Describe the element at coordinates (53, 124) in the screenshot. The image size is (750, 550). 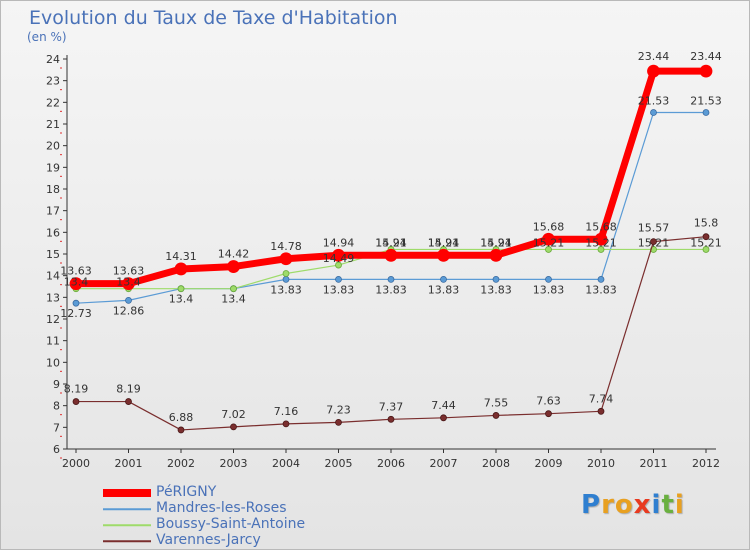
I see `y-tick-label: 21` at that location.